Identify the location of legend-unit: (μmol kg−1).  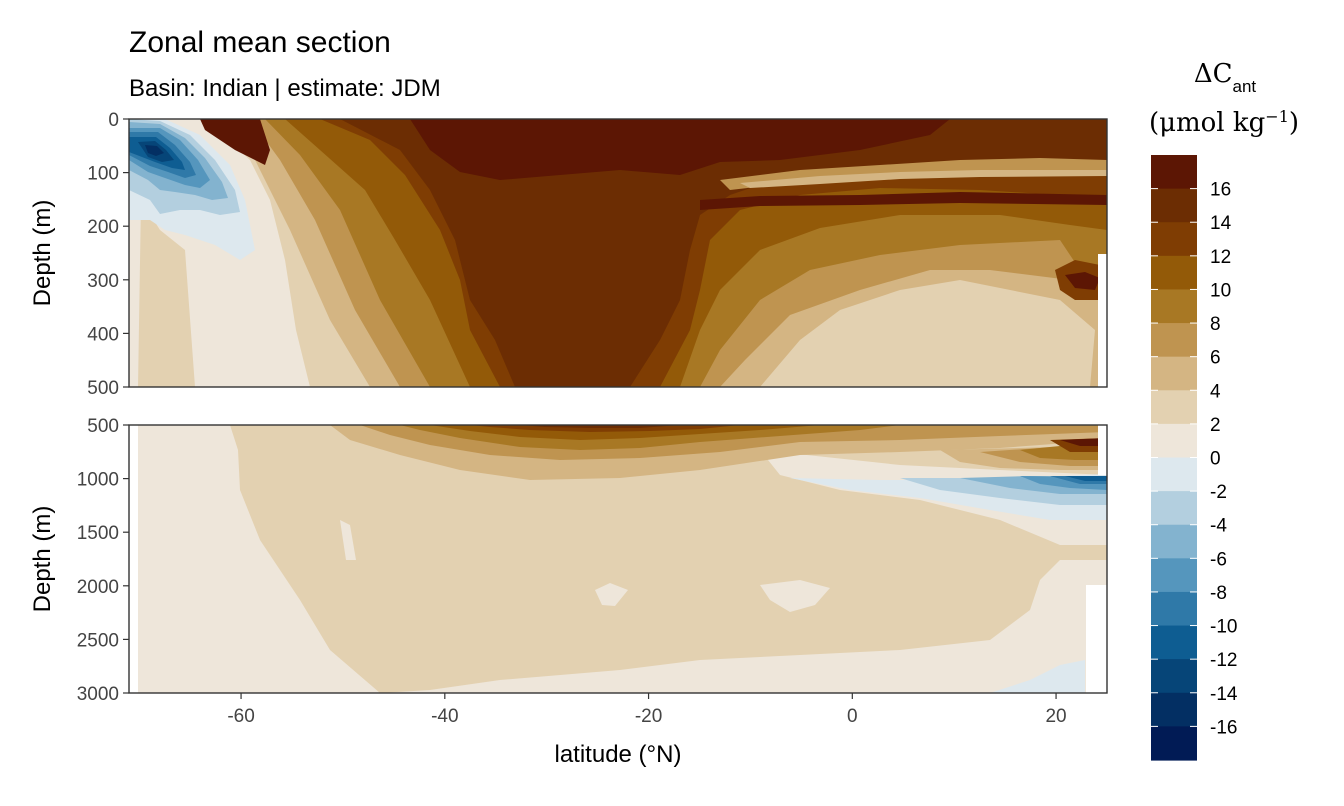
(1224, 123).